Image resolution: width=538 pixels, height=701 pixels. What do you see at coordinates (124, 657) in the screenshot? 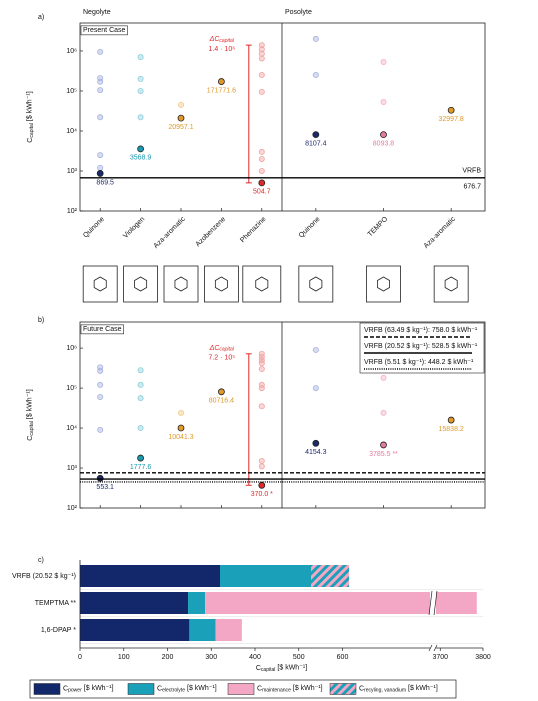
I see `x-tick-label: 100` at bounding box center [124, 657].